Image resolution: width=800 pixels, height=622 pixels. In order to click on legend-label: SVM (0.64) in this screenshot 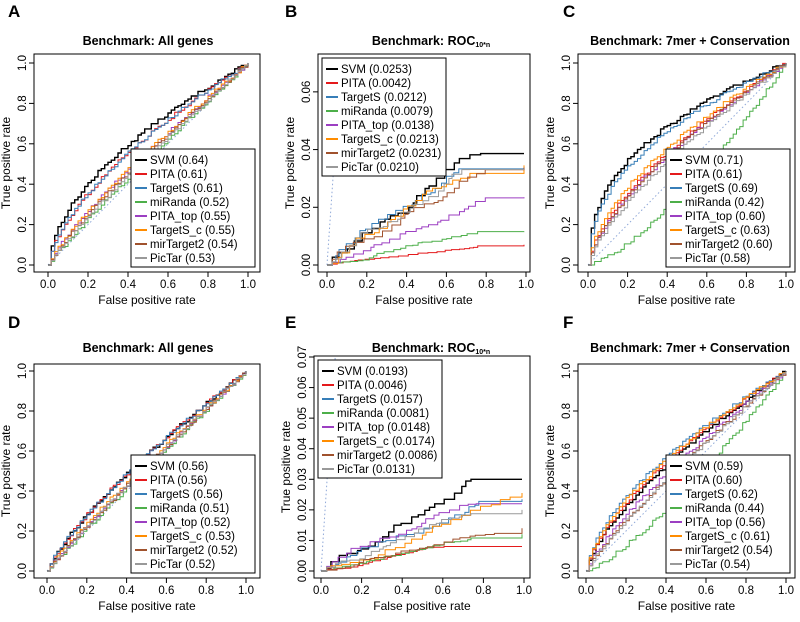, I will do `click(179, 161)`.